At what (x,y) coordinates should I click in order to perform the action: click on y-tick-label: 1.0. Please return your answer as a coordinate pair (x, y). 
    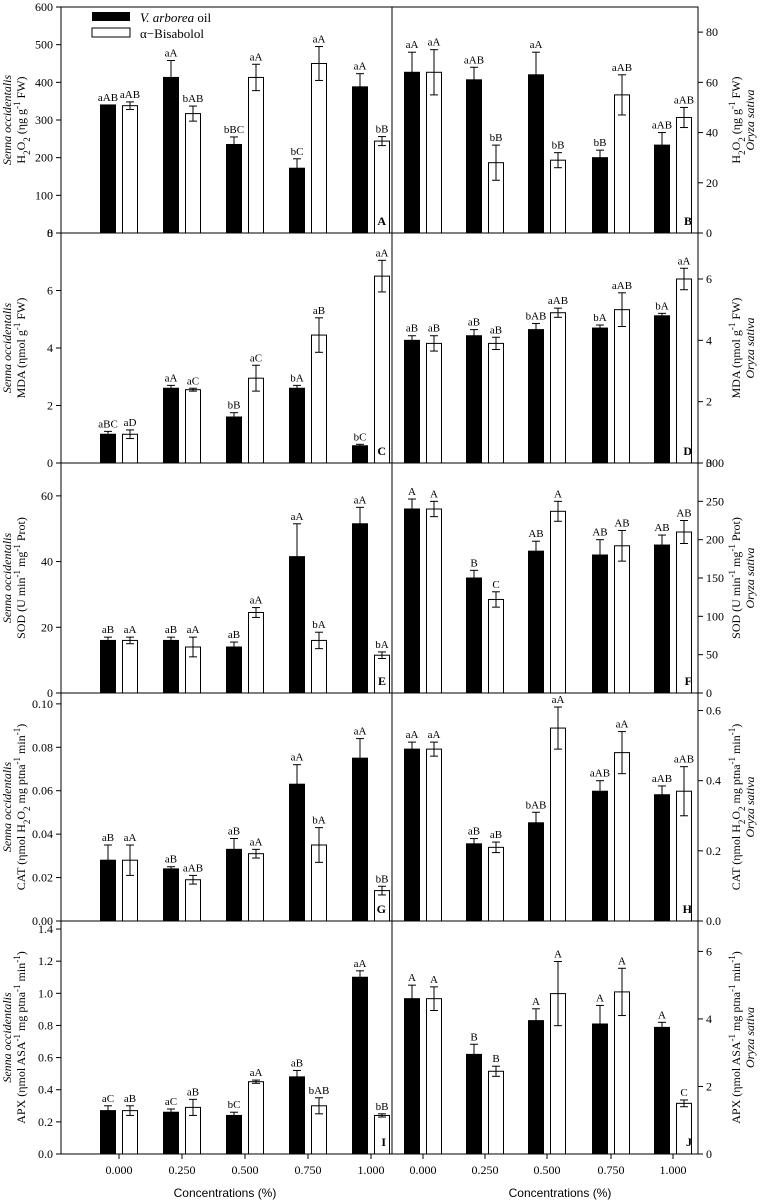
    Looking at the image, I should click on (45, 993).